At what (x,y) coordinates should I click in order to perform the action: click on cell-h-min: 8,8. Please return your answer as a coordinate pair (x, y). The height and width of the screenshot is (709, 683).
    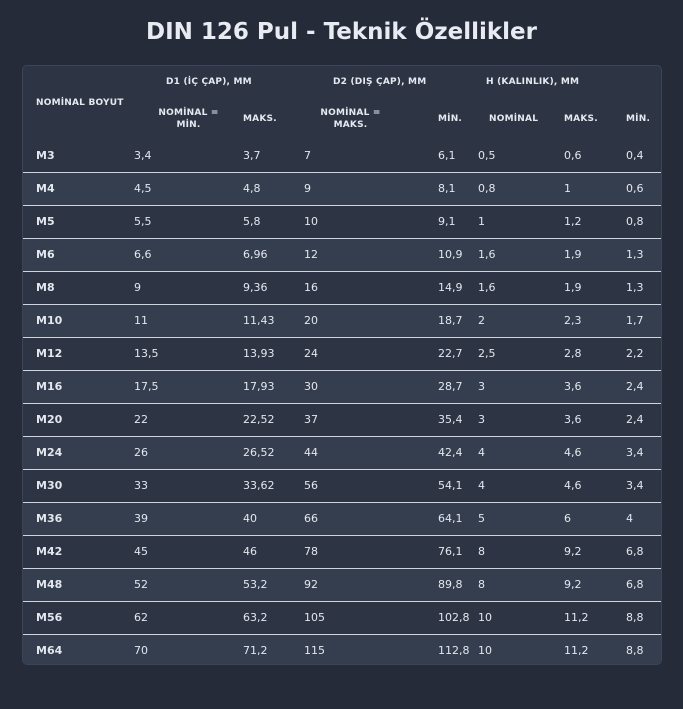
    Looking at the image, I should click on (636, 617).